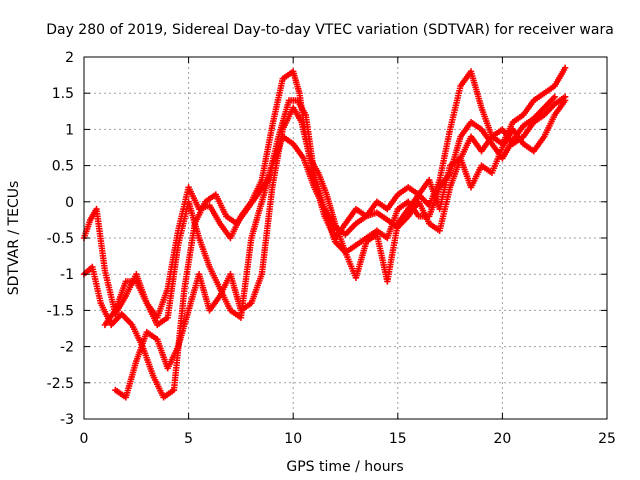 Image resolution: width=640 pixels, height=480 pixels. I want to click on x-tick-label: 5, so click(188, 439).